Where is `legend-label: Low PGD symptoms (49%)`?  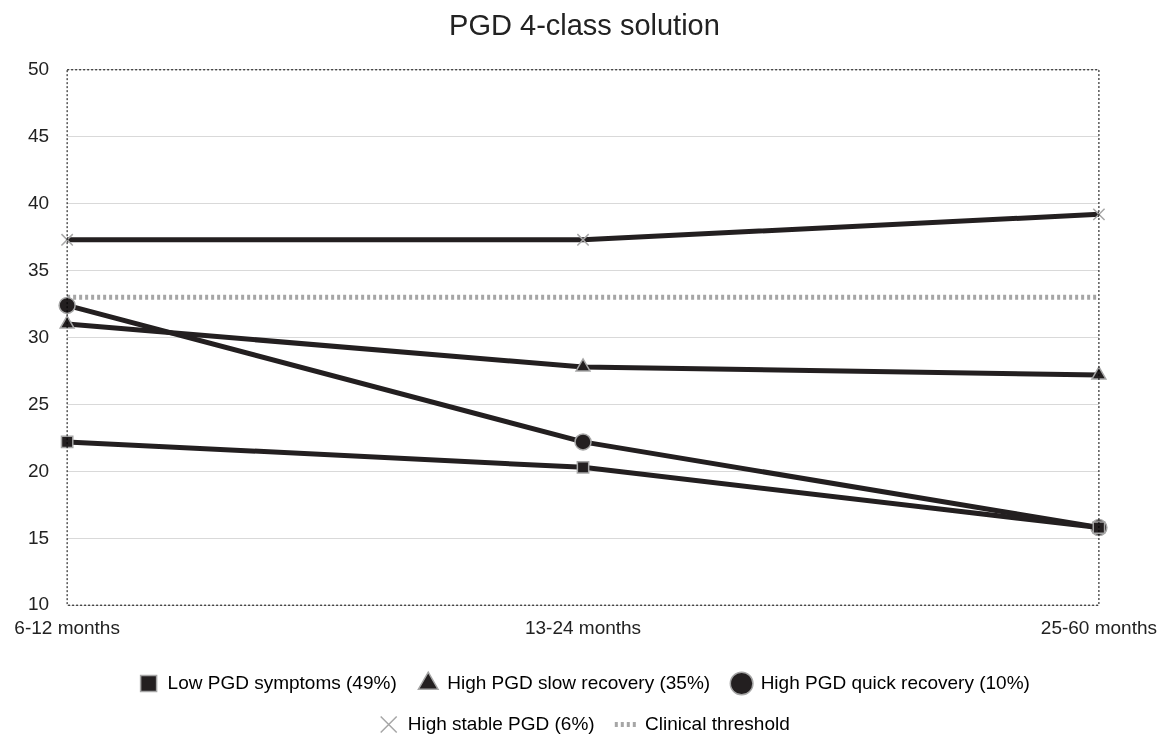
legend-label: Low PGD symptoms (49%) is located at coordinates (282, 682).